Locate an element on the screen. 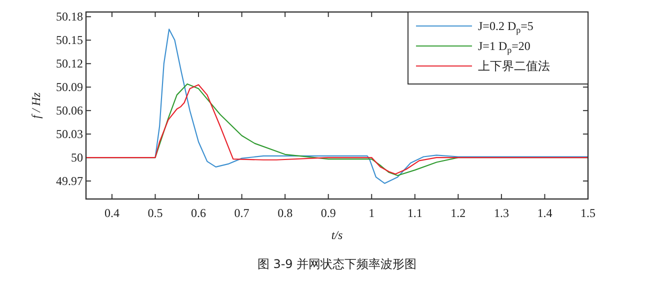  legend-label: J=0.2 D$_{p}$=5 is located at coordinates (506, 27).